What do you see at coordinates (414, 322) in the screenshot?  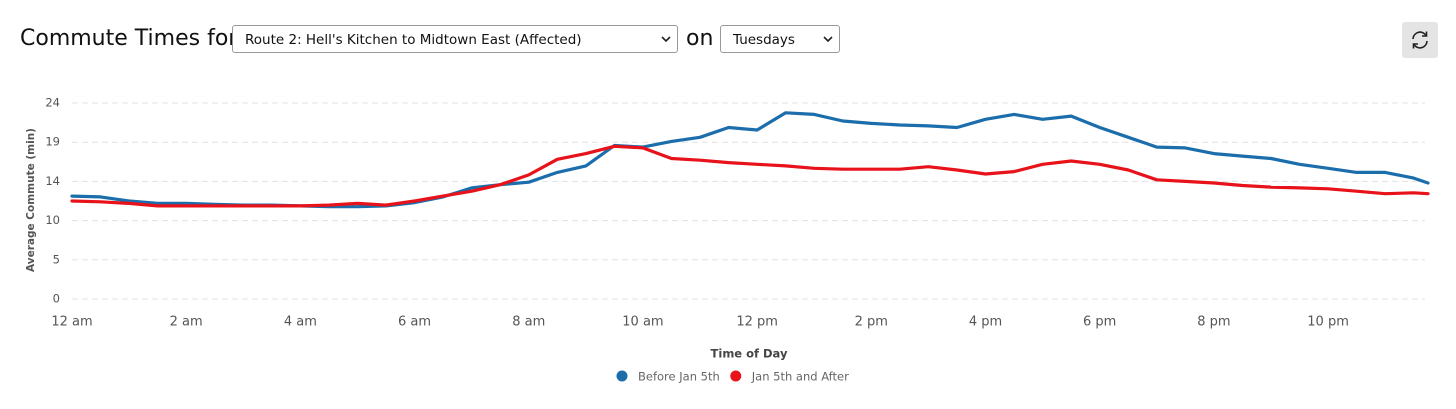 I see `x-tick-label: 6 am` at bounding box center [414, 322].